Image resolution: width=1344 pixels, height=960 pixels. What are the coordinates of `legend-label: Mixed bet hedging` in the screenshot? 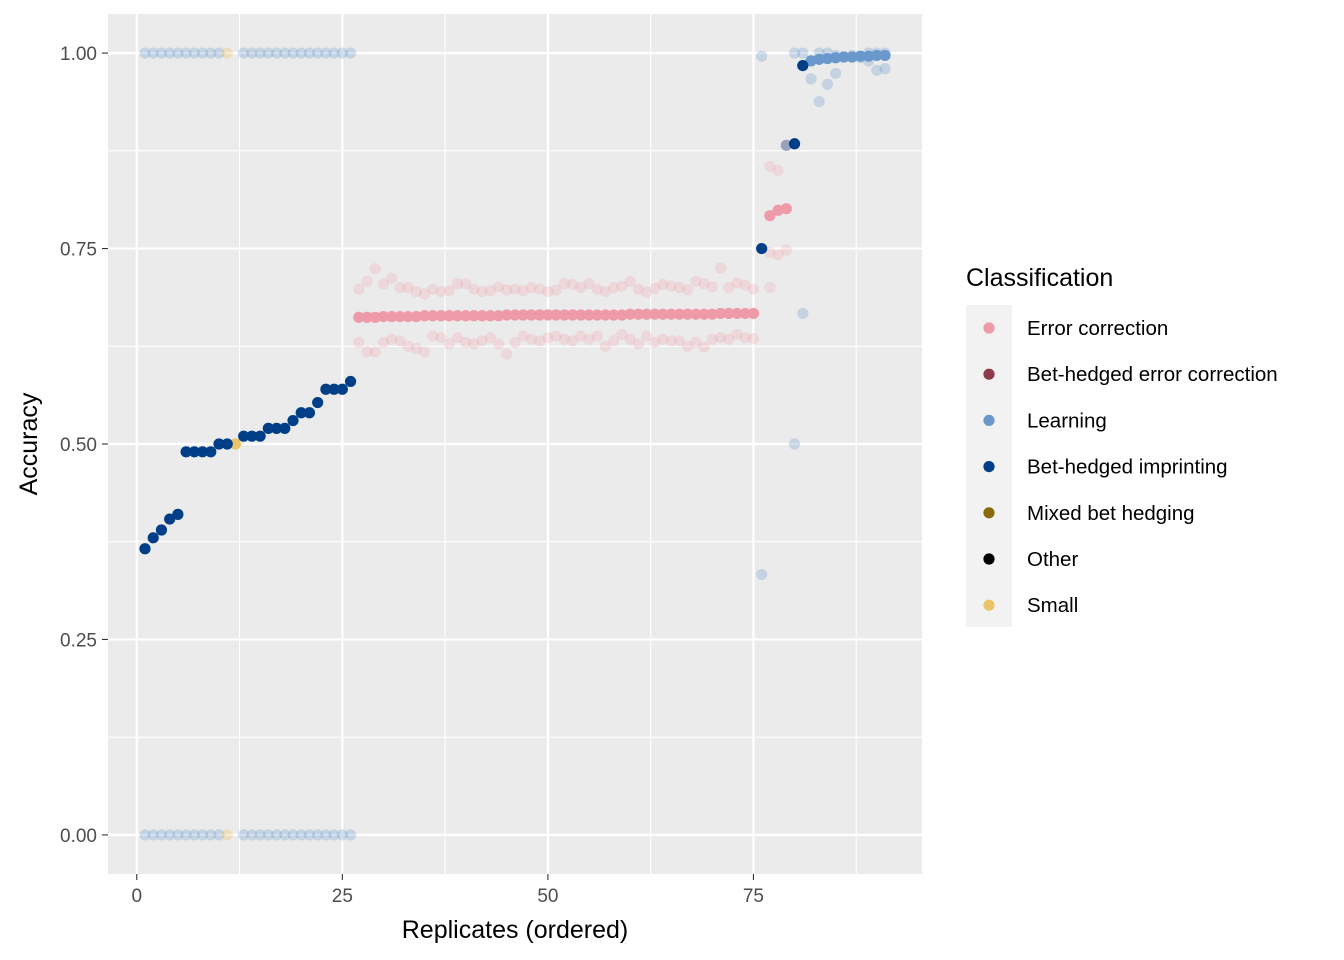 It's located at (1111, 513).